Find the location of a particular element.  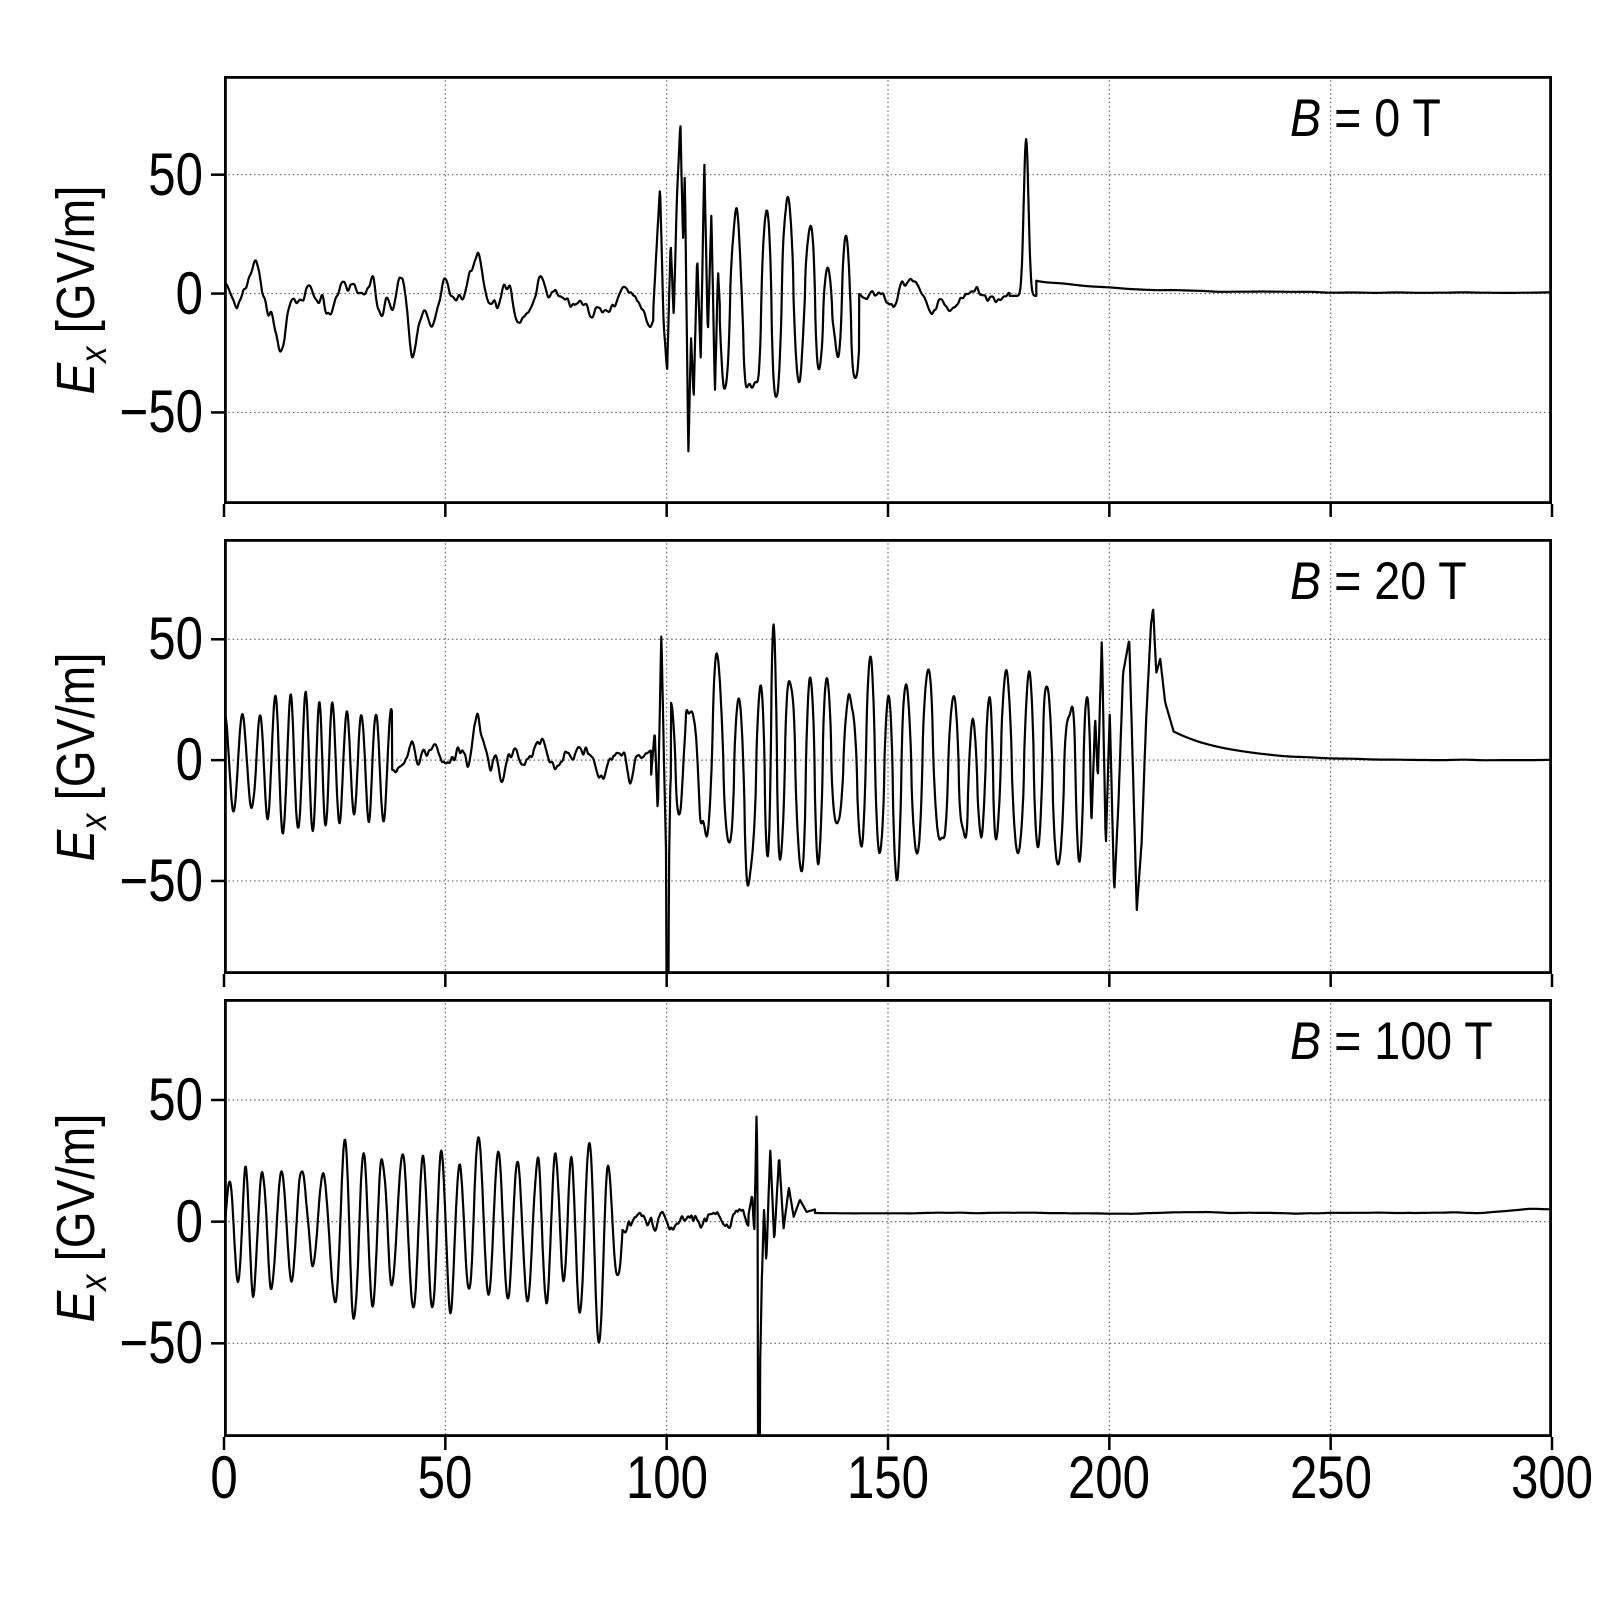

annotation-value: = 20 T is located at coordinates (1394, 581).